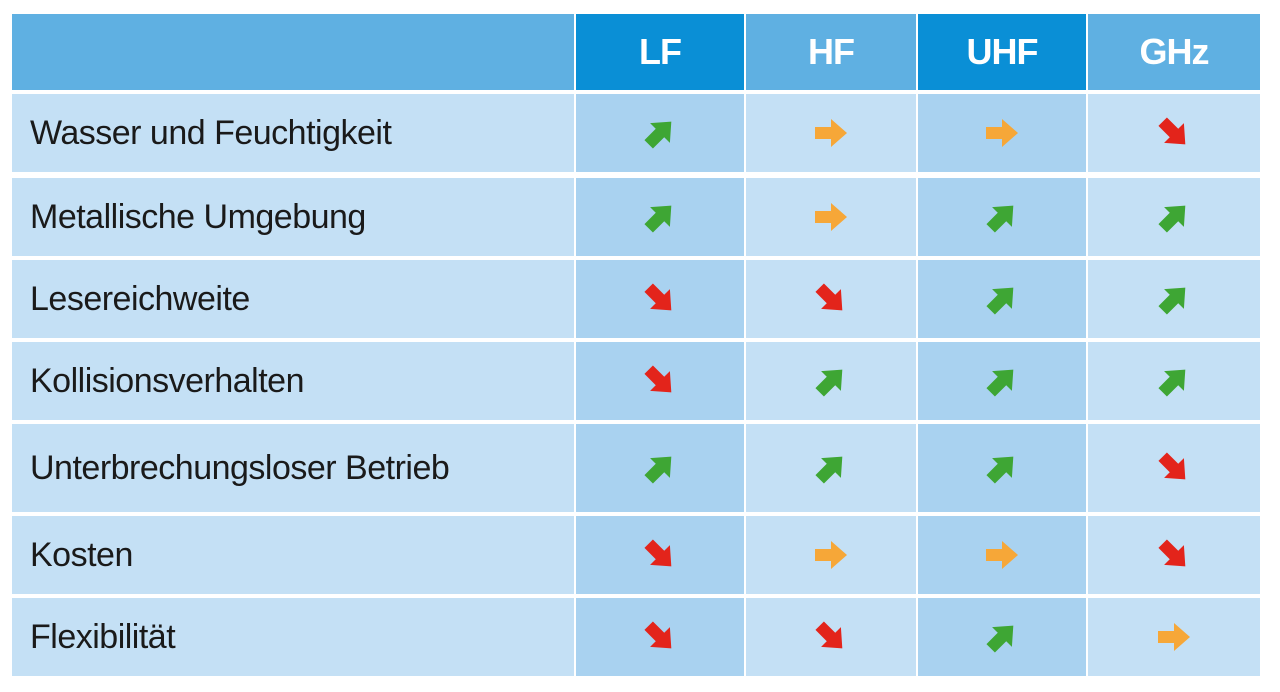  I want to click on table-row: Flexibilität, so click(636, 637).